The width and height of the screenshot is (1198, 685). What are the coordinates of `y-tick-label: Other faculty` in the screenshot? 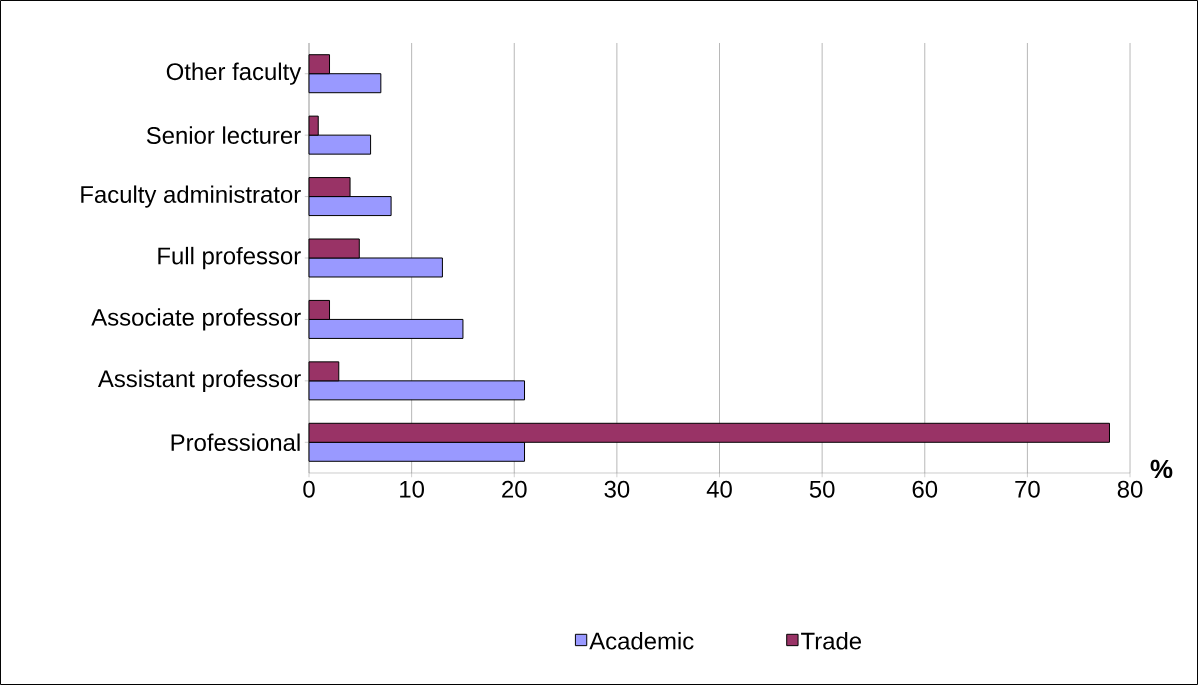 It's located at (234, 73).